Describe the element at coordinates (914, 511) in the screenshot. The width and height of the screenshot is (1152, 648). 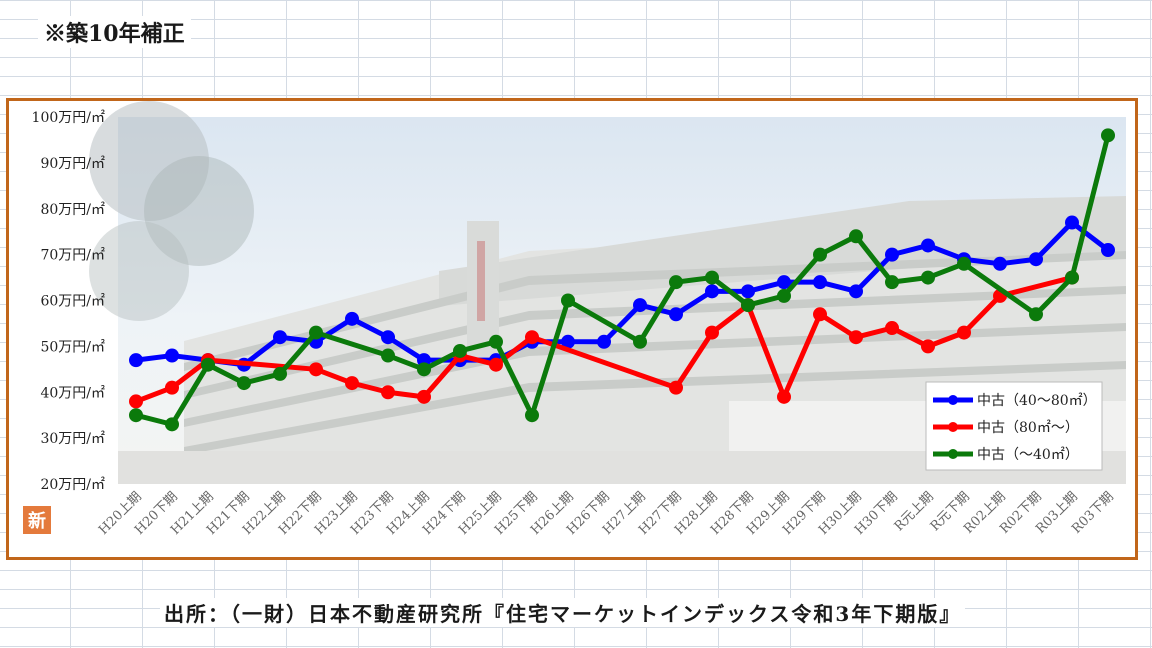
I see `x-tick-label: R元上期` at that location.